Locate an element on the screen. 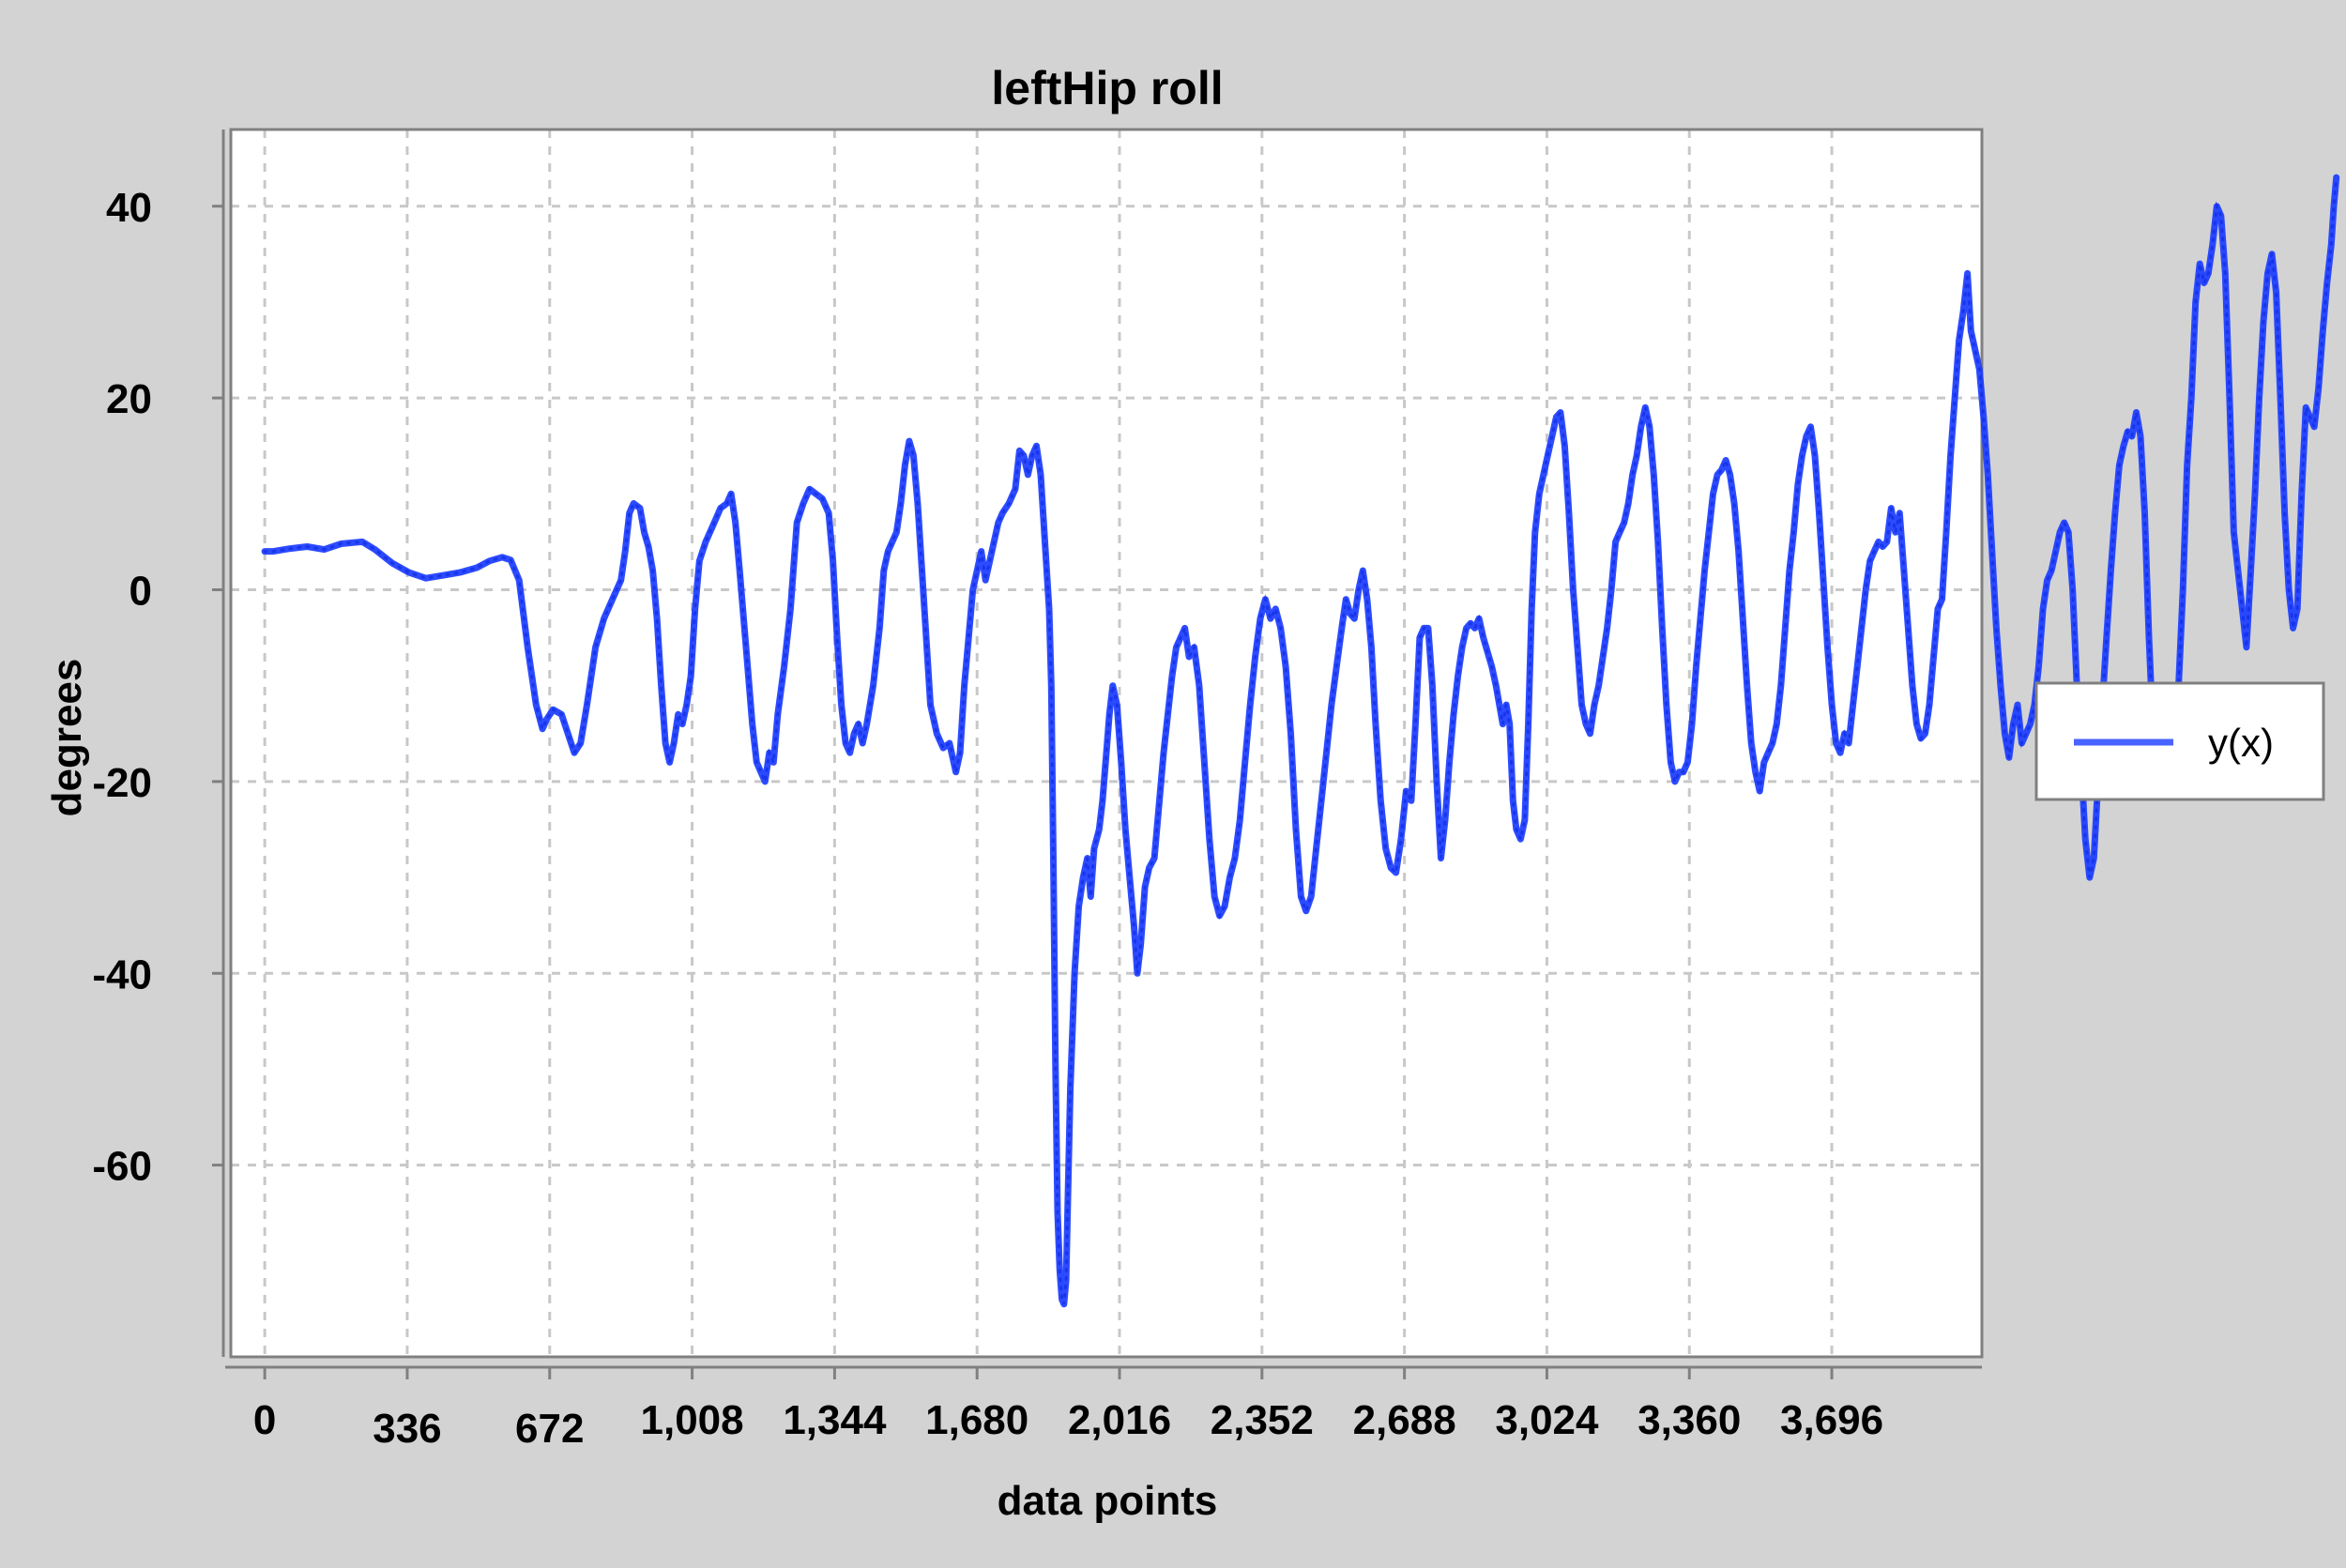 The image size is (2346, 1568). x-tick-label: 1,344 is located at coordinates (835, 1420).